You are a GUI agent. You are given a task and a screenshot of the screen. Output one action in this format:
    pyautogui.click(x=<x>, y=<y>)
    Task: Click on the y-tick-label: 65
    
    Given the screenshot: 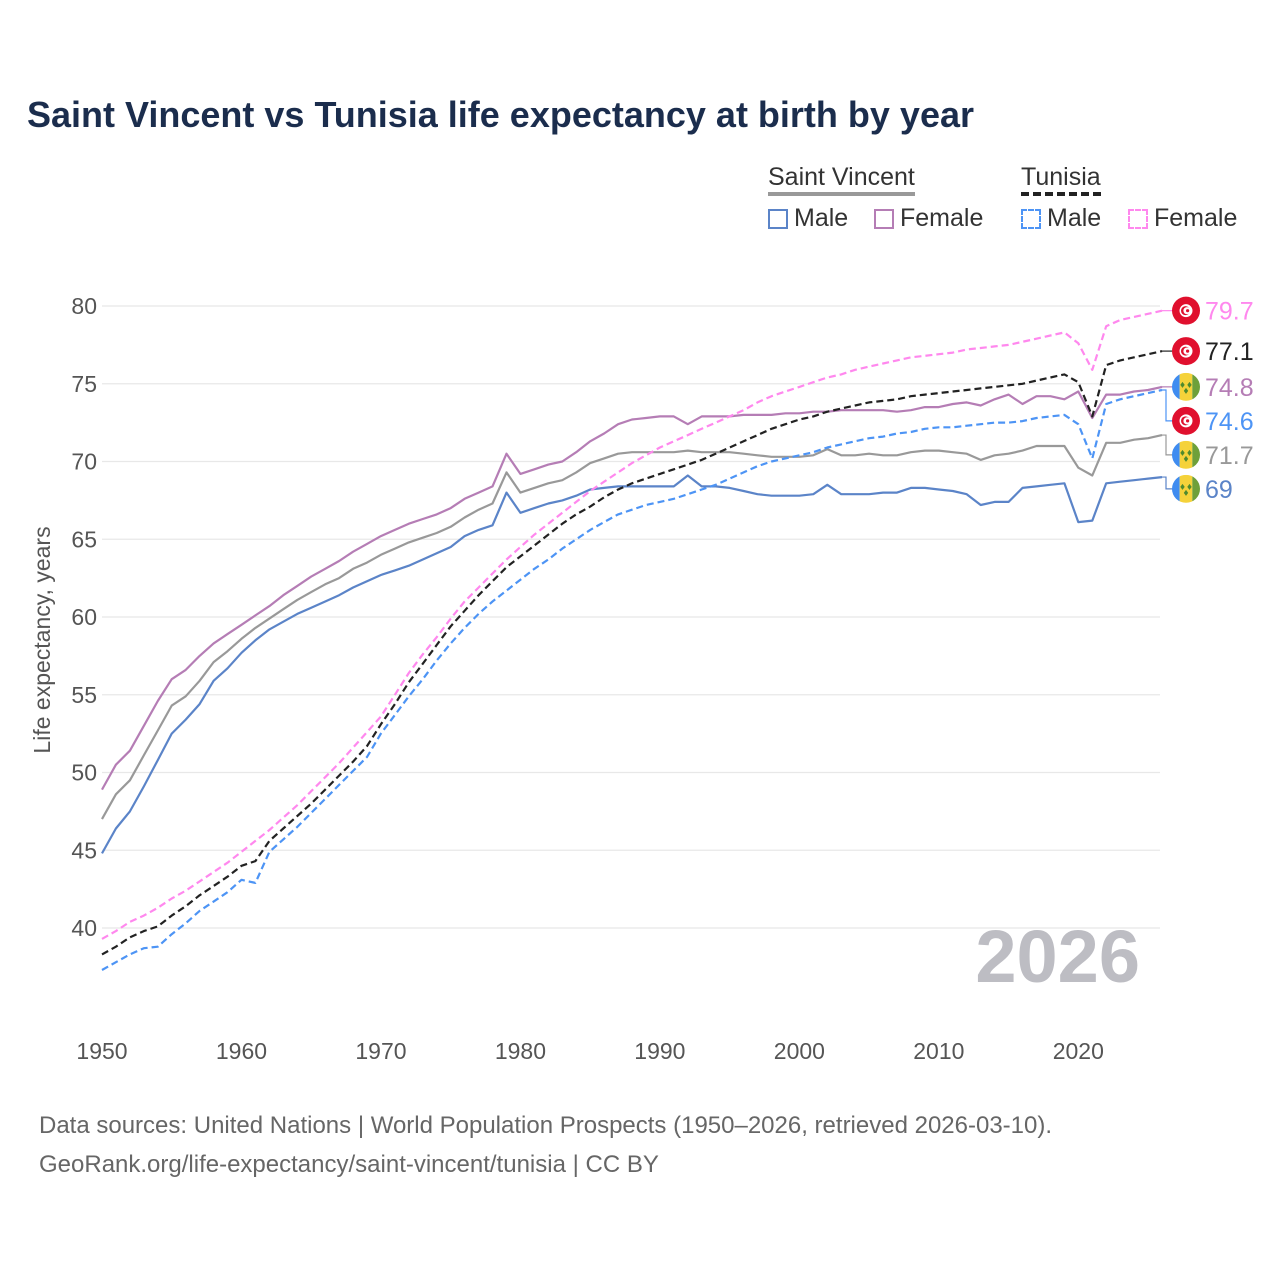 What is the action you would take?
    pyautogui.click(x=84, y=539)
    